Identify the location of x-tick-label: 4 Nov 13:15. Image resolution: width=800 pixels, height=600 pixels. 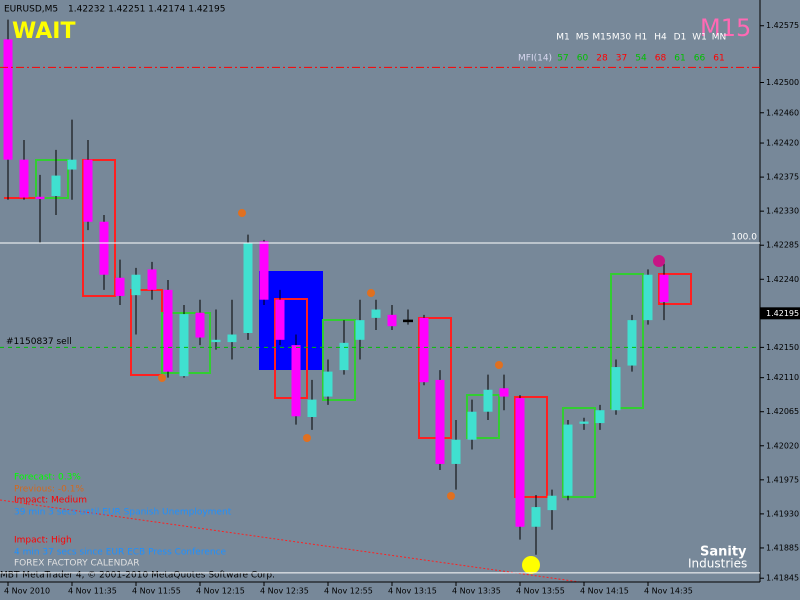
(412, 591).